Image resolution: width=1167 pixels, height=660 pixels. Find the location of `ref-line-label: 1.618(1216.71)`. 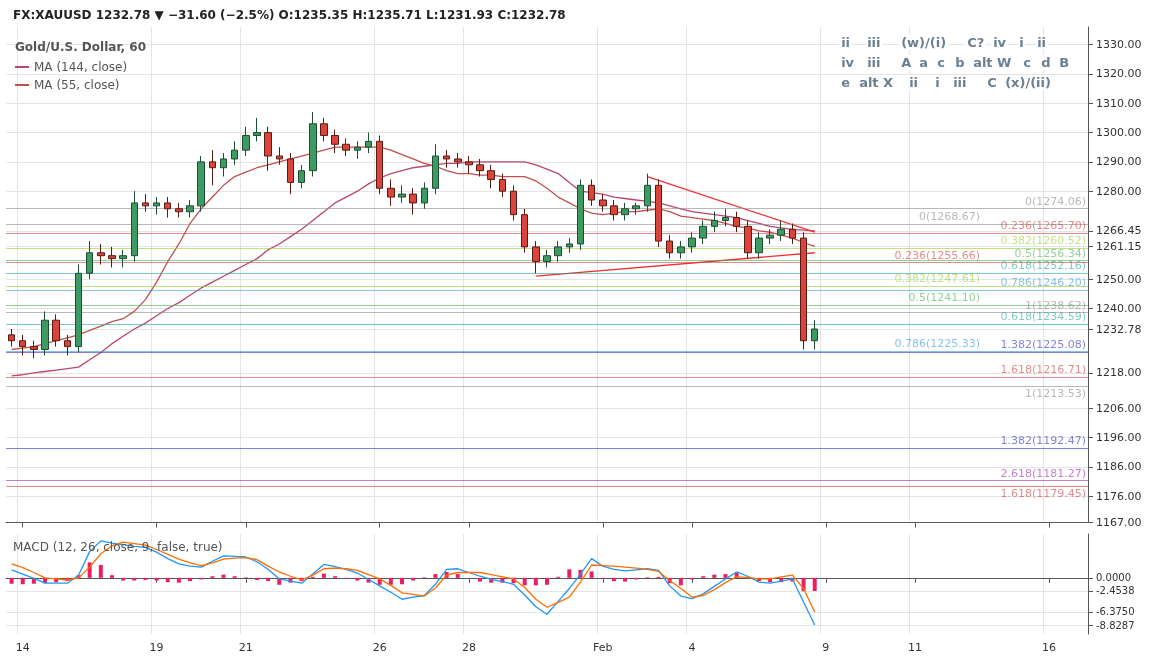

ref-line-label: 1.618(1216.71) is located at coordinates (1043, 369).